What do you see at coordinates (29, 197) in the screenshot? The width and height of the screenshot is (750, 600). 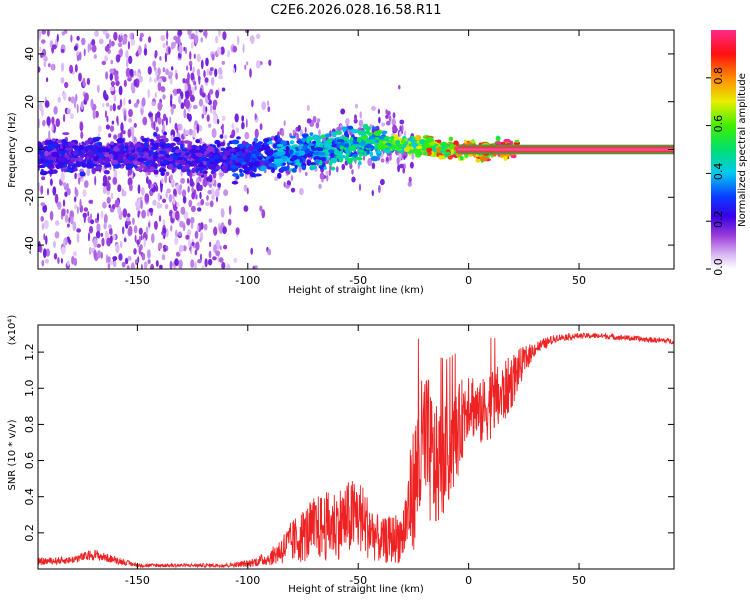 I see `y-tick-label: -20` at bounding box center [29, 197].